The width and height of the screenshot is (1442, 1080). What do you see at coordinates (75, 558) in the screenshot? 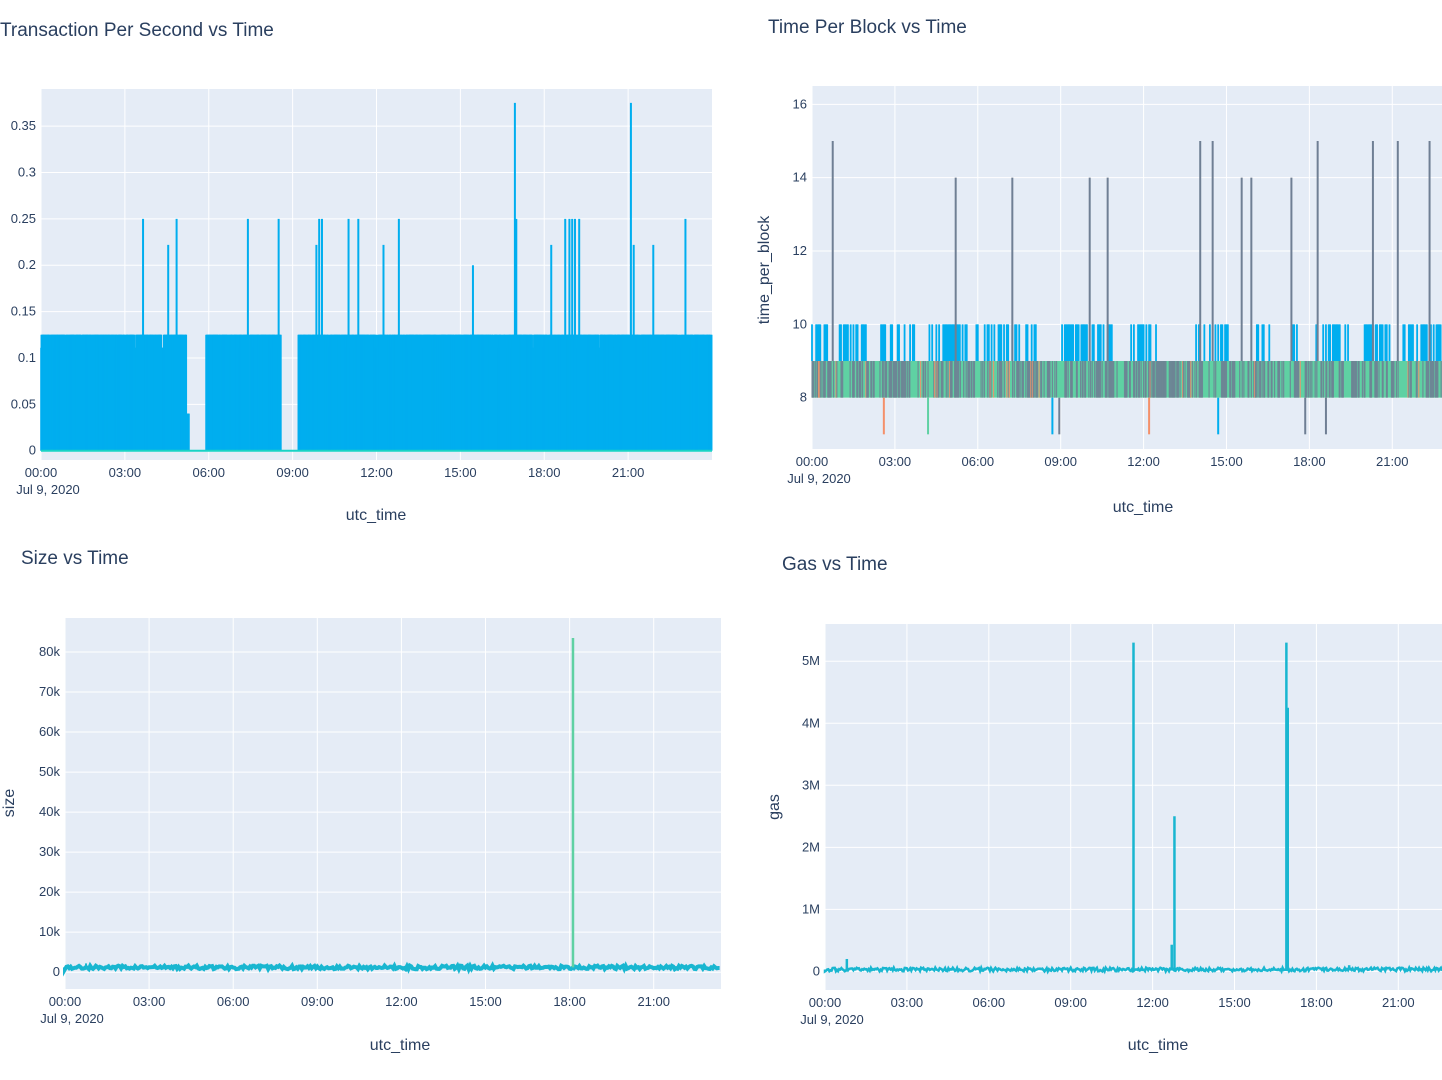
I see `chart-title: Size vs Time` at bounding box center [75, 558].